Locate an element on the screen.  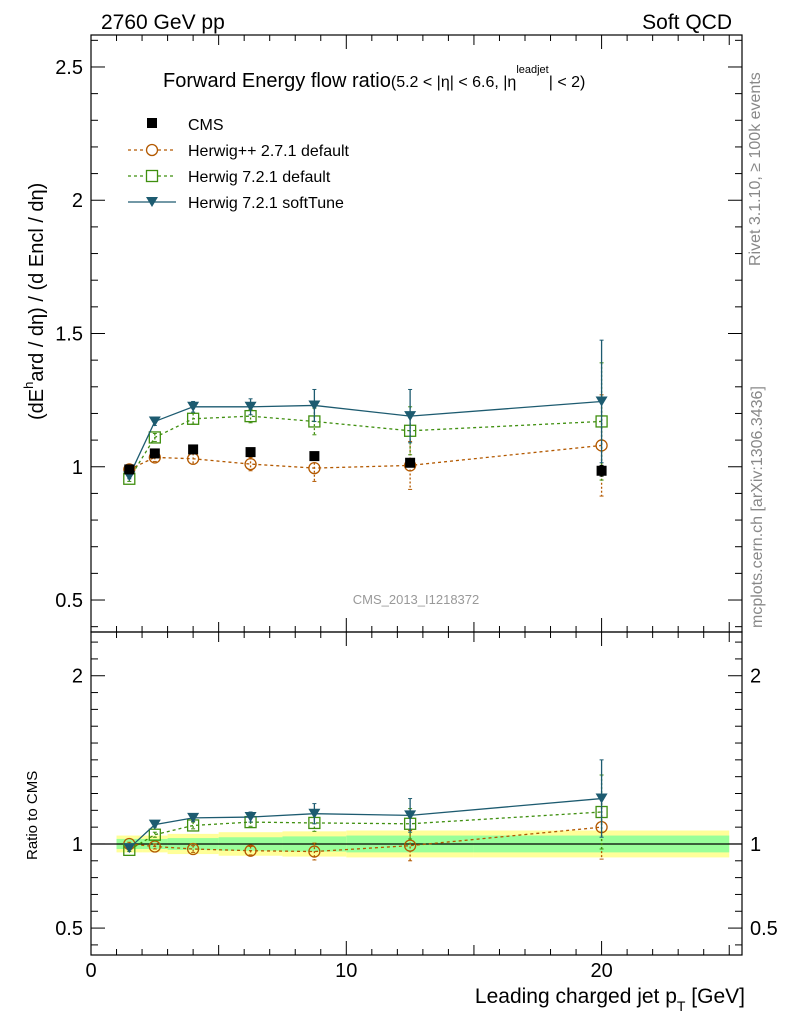
x-axis-label-b: [GeV] is located at coordinates (715, 996).